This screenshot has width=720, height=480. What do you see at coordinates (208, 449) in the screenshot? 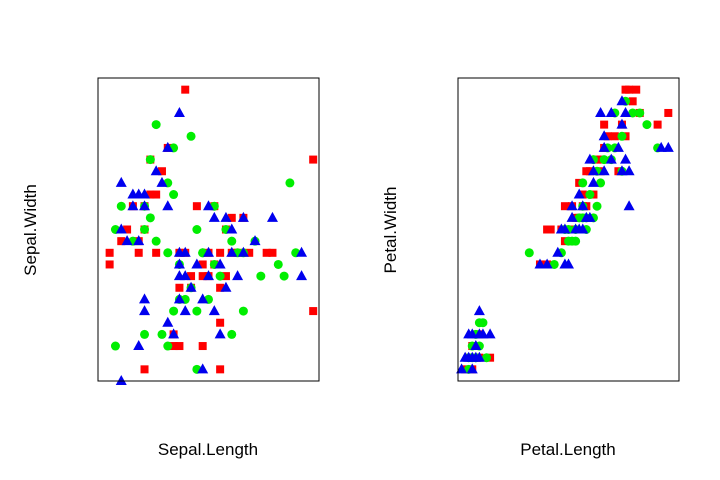
I see `x-axis-label: Sepal.Length` at bounding box center [208, 449].